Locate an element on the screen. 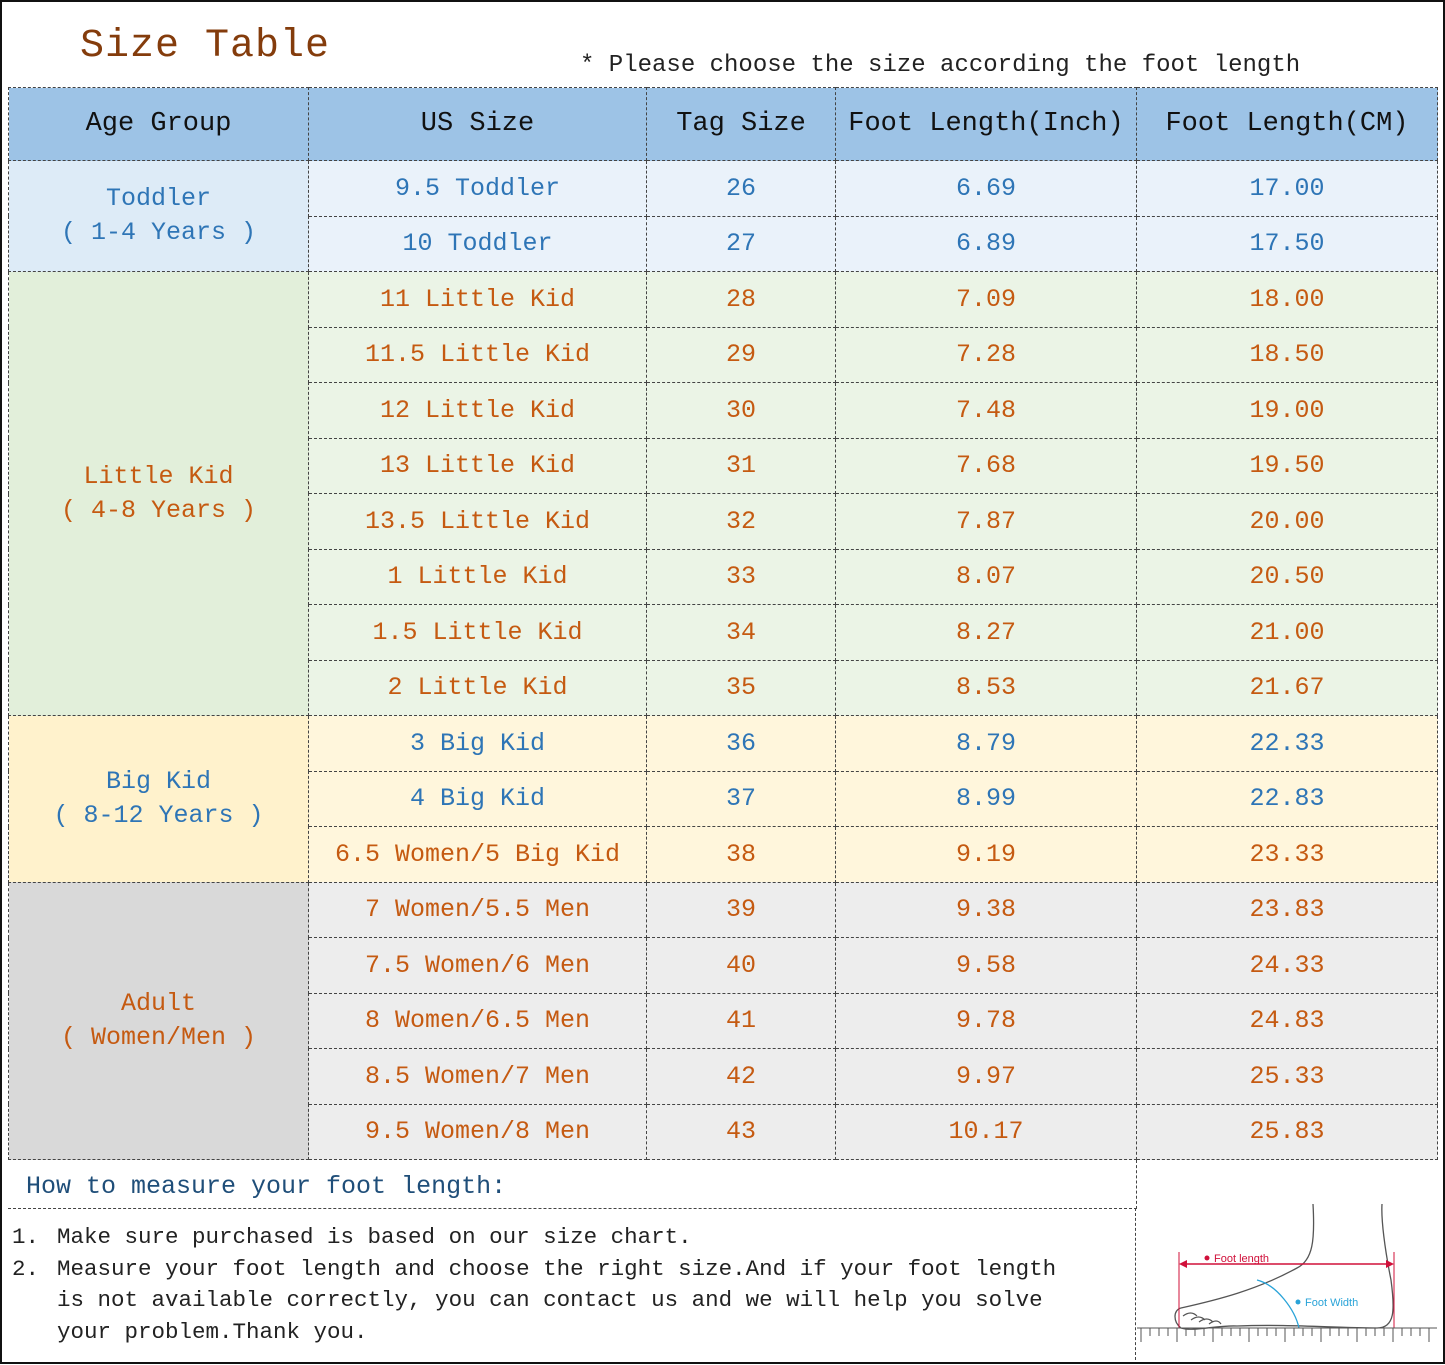 The height and width of the screenshot is (1365, 1445). tag-size-cell: 39 is located at coordinates (741, 909).